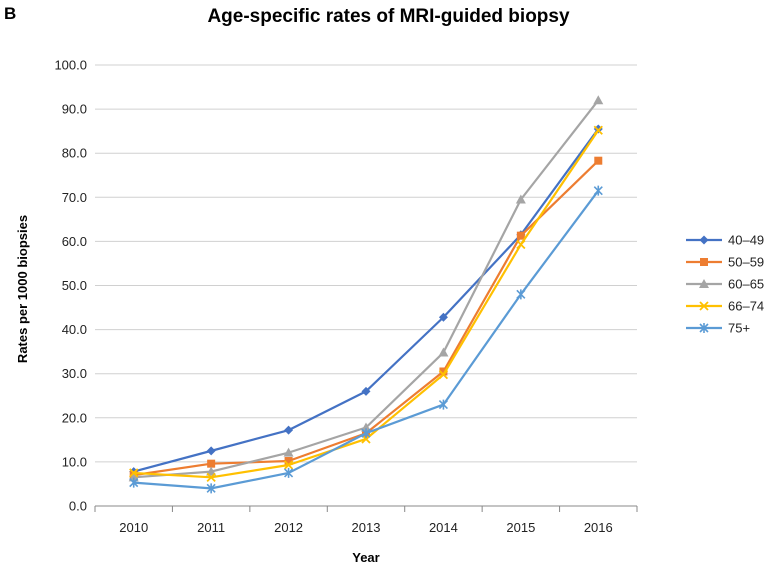  I want to click on legend-label: 60–65, so click(746, 284).